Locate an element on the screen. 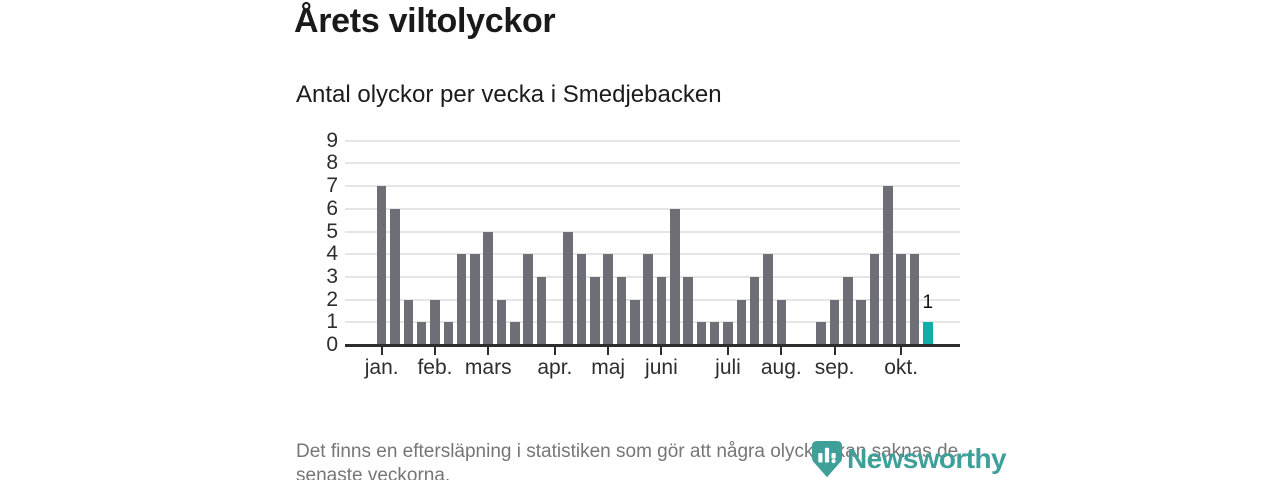 This screenshot has height=480, width=1280. newsworthy-logo-text: Newsworthy is located at coordinates (927, 458).